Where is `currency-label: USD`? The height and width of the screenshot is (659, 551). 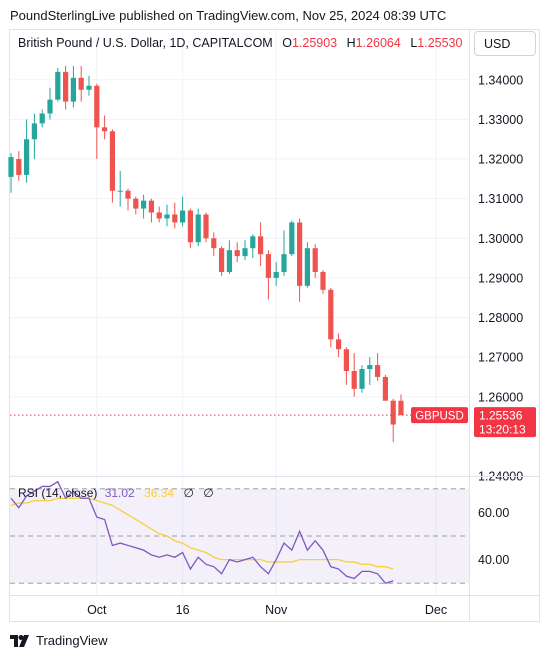 currency-label: USD is located at coordinates (497, 43).